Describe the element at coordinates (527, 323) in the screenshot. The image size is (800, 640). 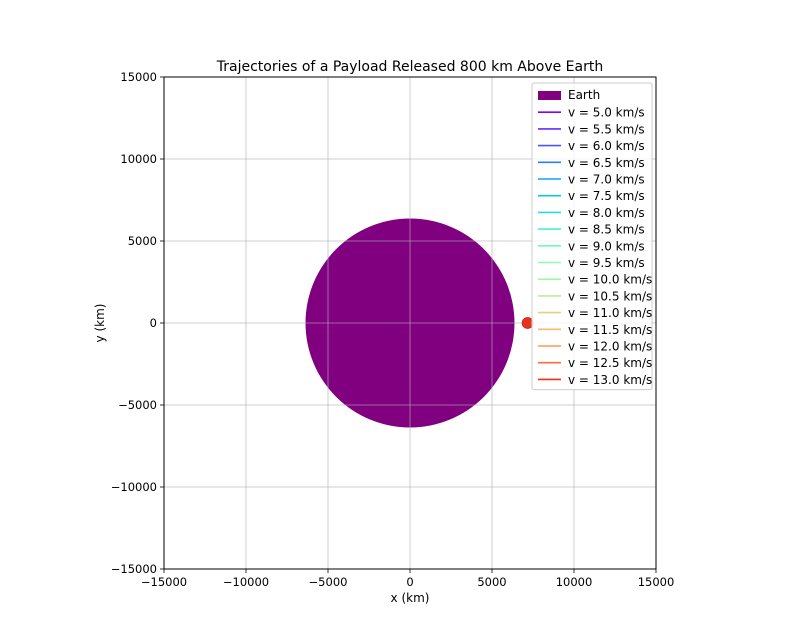
I see `release-point-marker` at that location.